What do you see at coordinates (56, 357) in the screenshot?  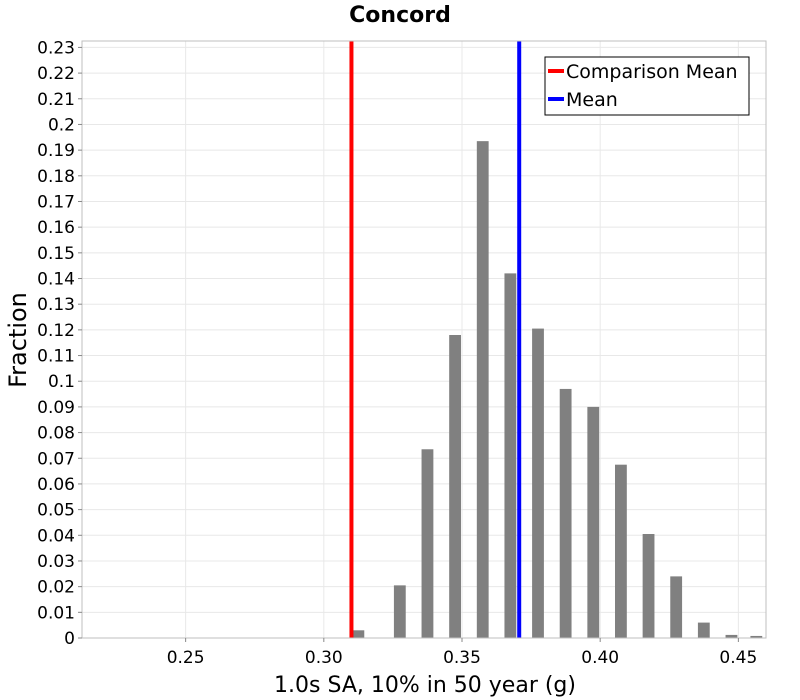 I see `y-tick-label: 0.11` at bounding box center [56, 357].